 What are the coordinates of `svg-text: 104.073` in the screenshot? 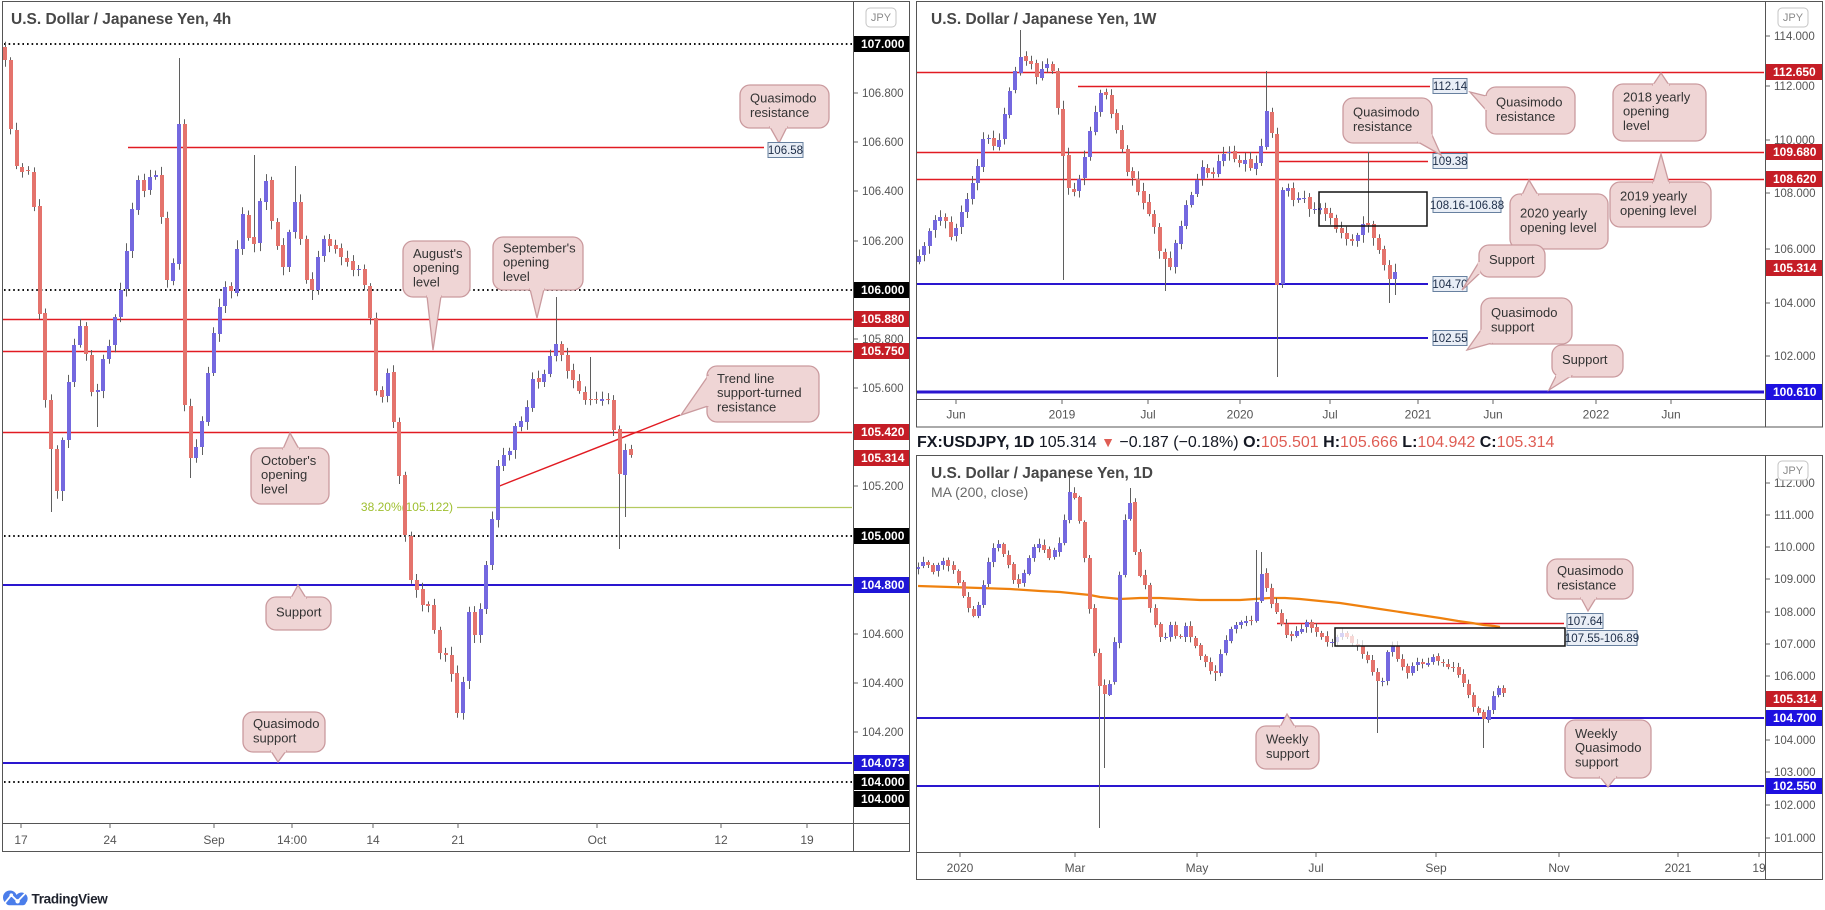 It's located at (883, 763).